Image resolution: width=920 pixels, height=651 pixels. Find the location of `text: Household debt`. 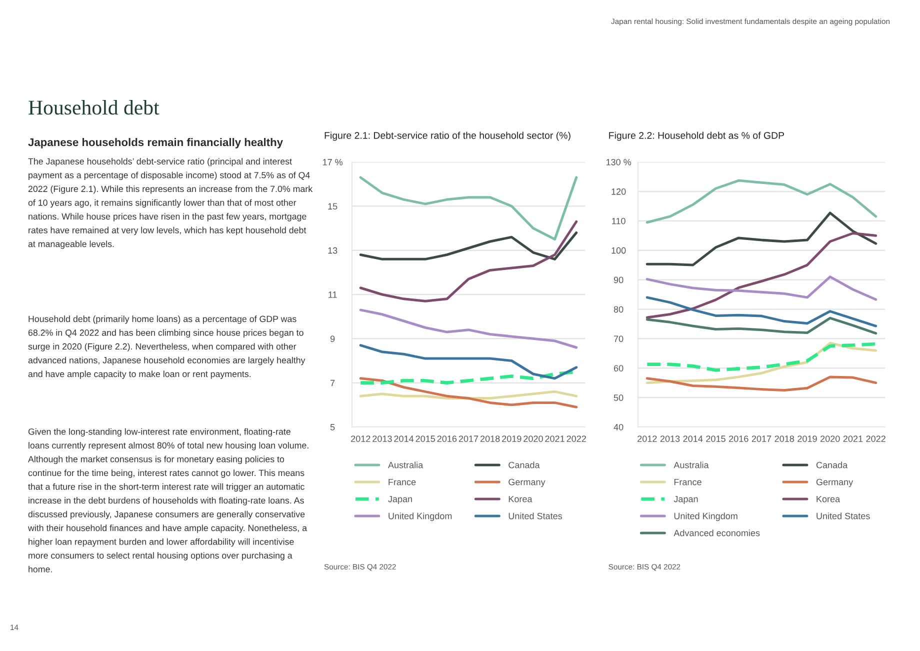

text: Household debt is located at coordinates (94, 107).